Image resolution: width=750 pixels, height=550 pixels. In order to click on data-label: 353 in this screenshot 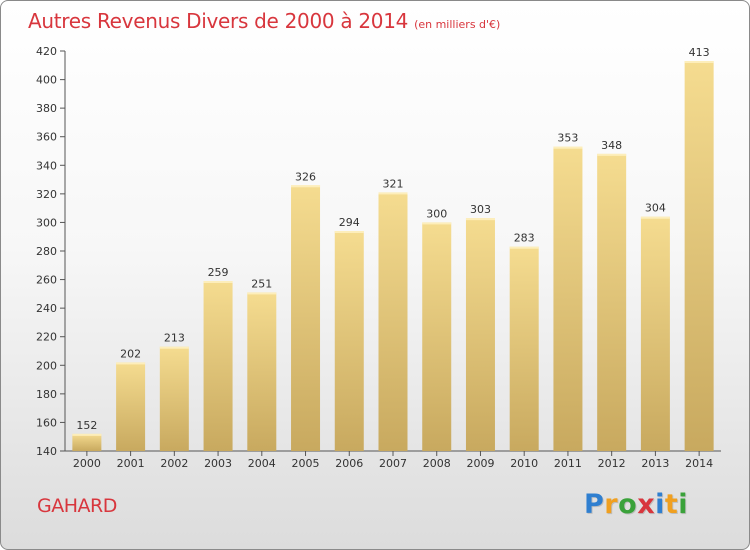, I will do `click(567, 138)`.